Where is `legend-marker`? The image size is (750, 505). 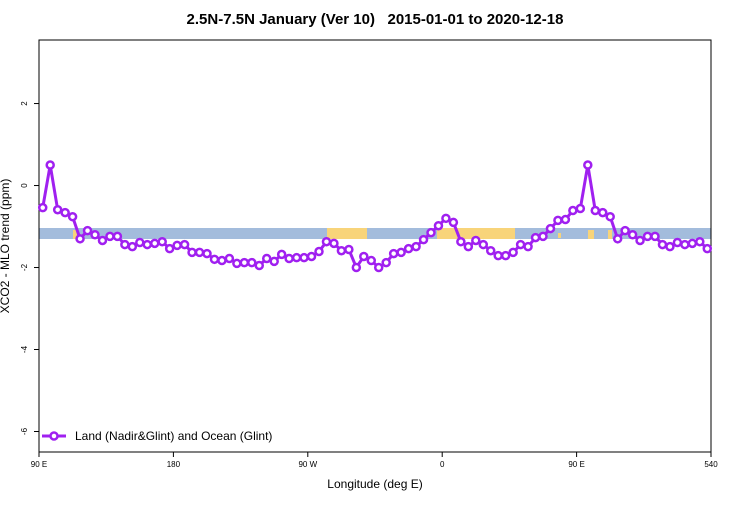
legend-marker is located at coordinates (54, 436).